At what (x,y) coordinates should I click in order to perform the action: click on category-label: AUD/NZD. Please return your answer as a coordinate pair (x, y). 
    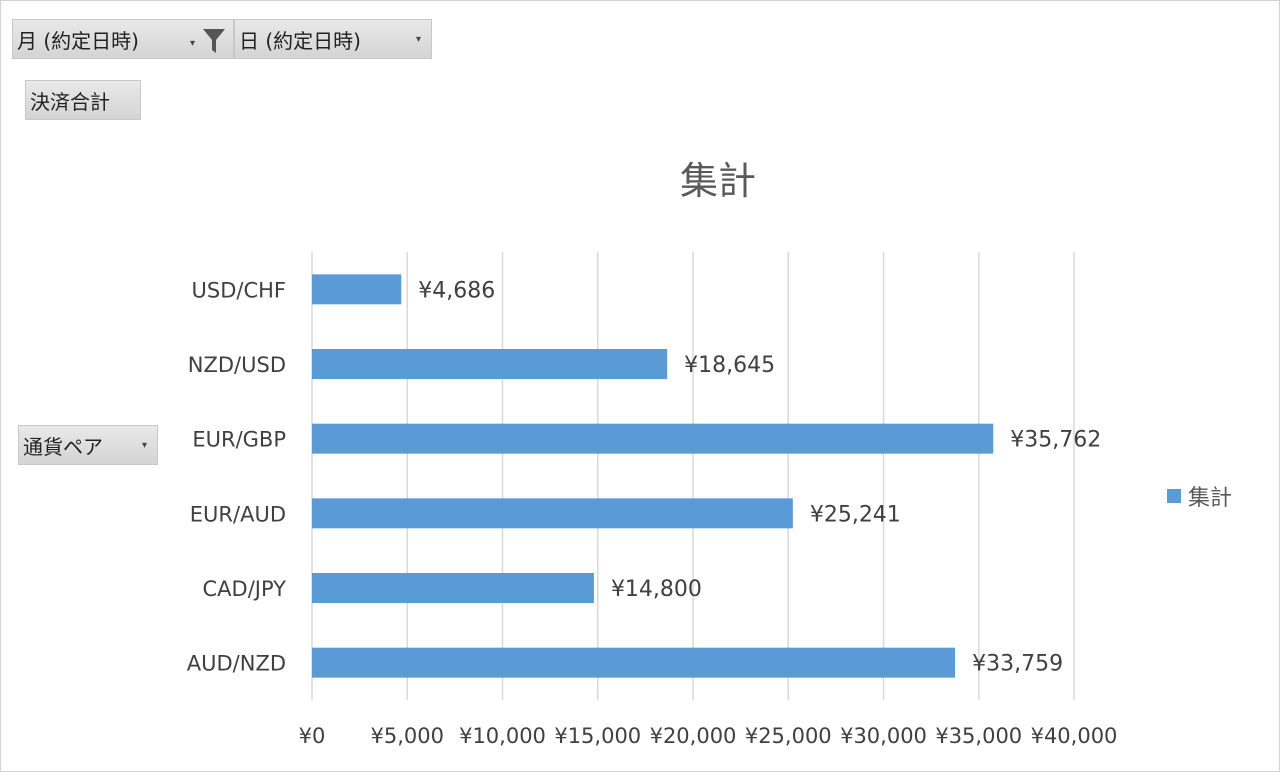
    Looking at the image, I should click on (236, 664).